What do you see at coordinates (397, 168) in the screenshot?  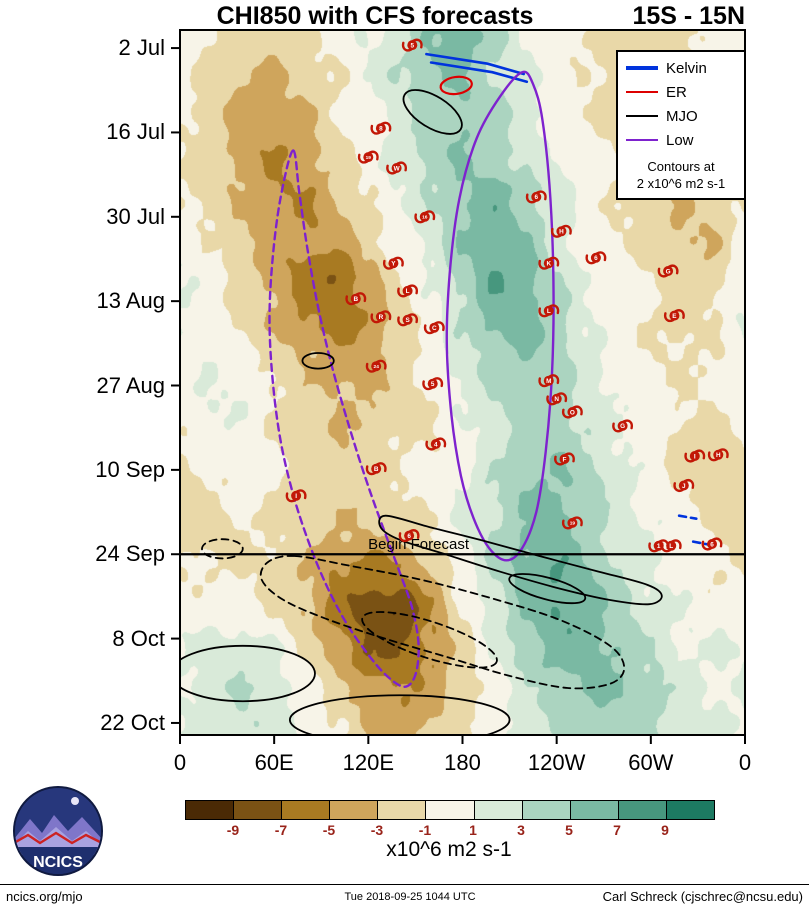 I see `svg-text: W` at bounding box center [397, 168].